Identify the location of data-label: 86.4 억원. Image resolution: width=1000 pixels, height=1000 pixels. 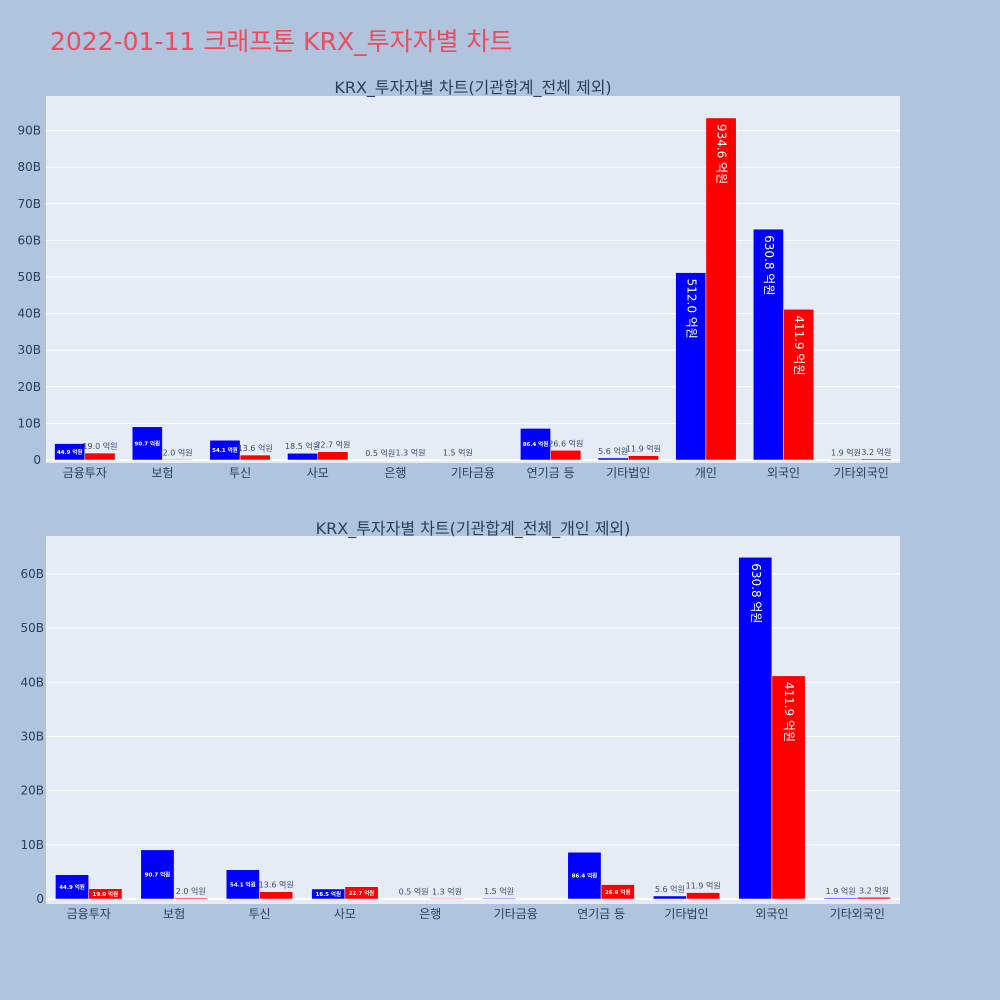
(536, 444).